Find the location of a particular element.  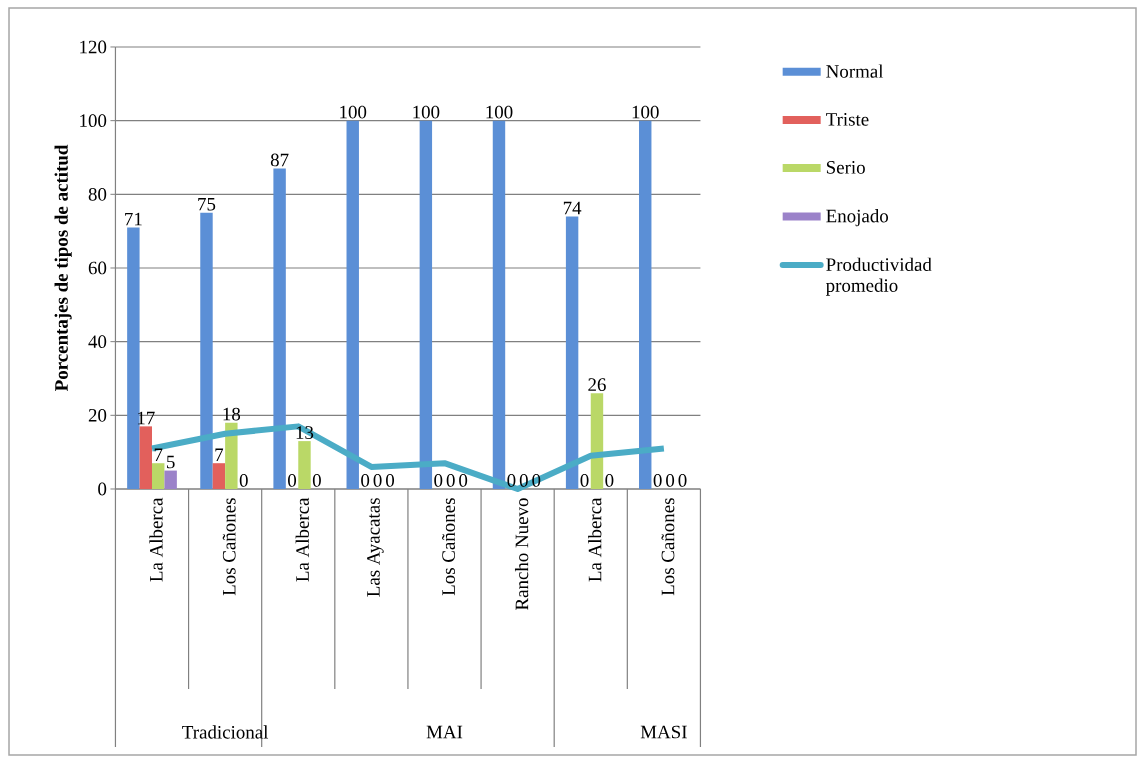

y-tick-label: 120 is located at coordinates (93, 47).